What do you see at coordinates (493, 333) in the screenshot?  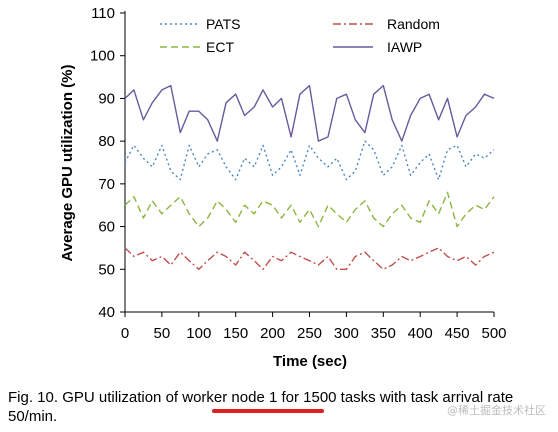 I see `x-tick-label: 500` at bounding box center [493, 333].